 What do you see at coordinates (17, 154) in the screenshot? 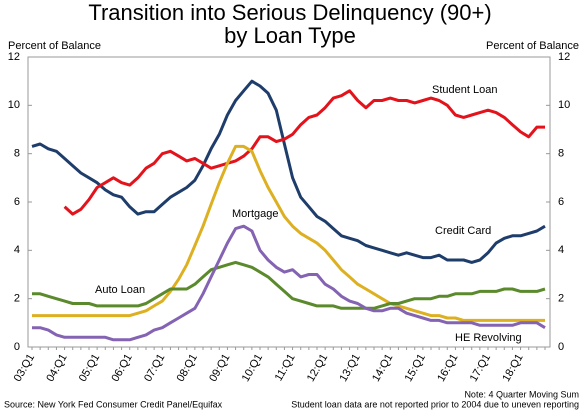
I see `y-tick-label: 8` at bounding box center [17, 154].